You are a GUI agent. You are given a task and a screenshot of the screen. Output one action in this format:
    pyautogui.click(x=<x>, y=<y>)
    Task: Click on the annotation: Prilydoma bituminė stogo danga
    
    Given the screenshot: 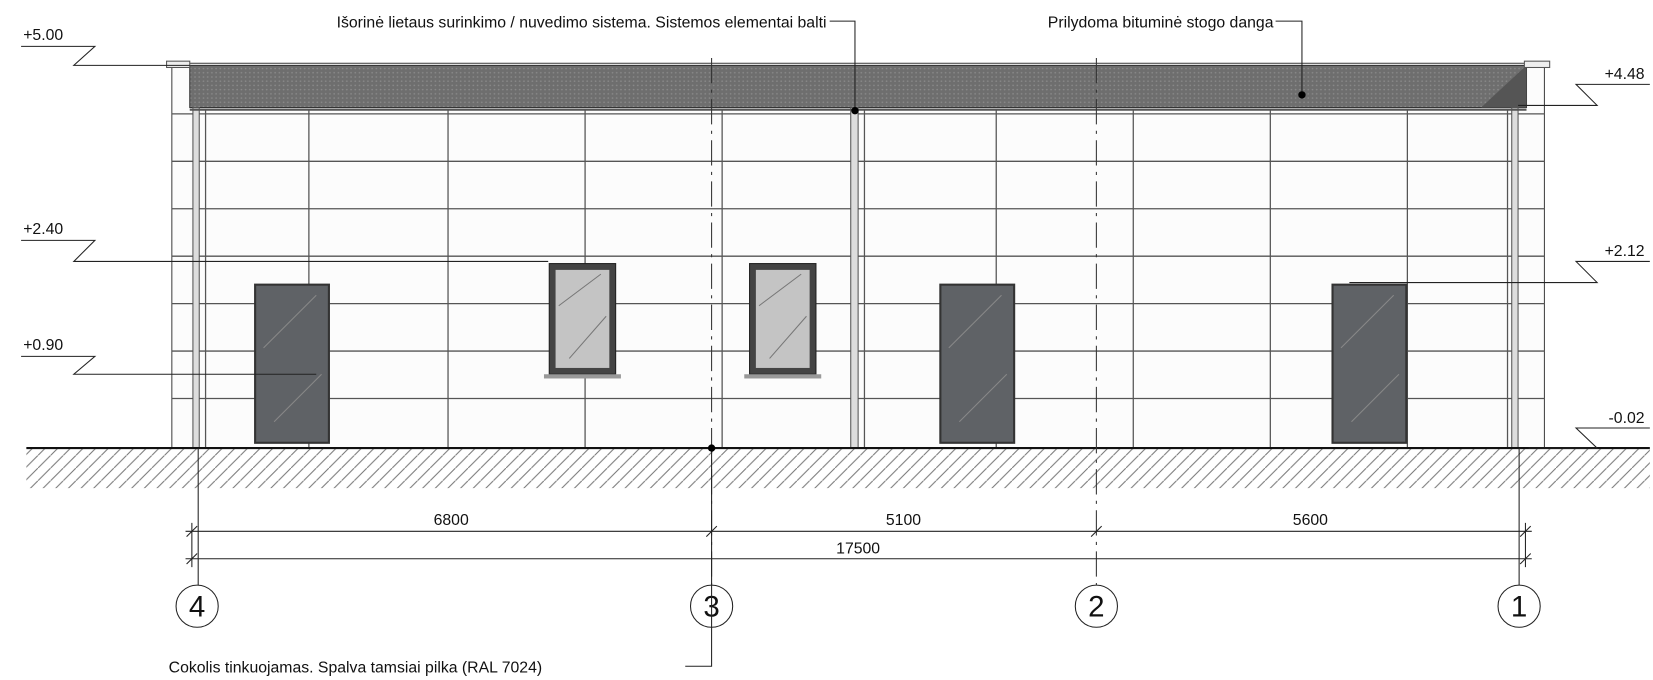 What is the action you would take?
    pyautogui.click(x=1161, y=22)
    